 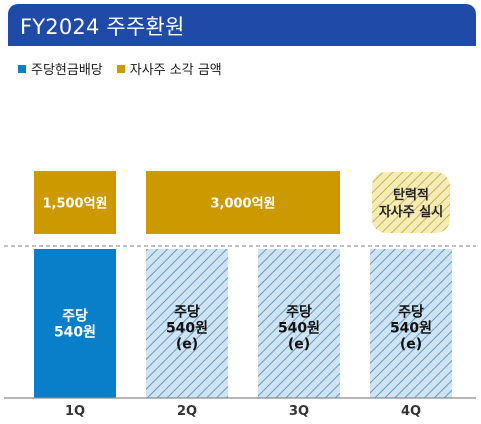 What do you see at coordinates (187, 411) in the screenshot?
I see `x-tick-label-2Q: 2Q` at bounding box center [187, 411].